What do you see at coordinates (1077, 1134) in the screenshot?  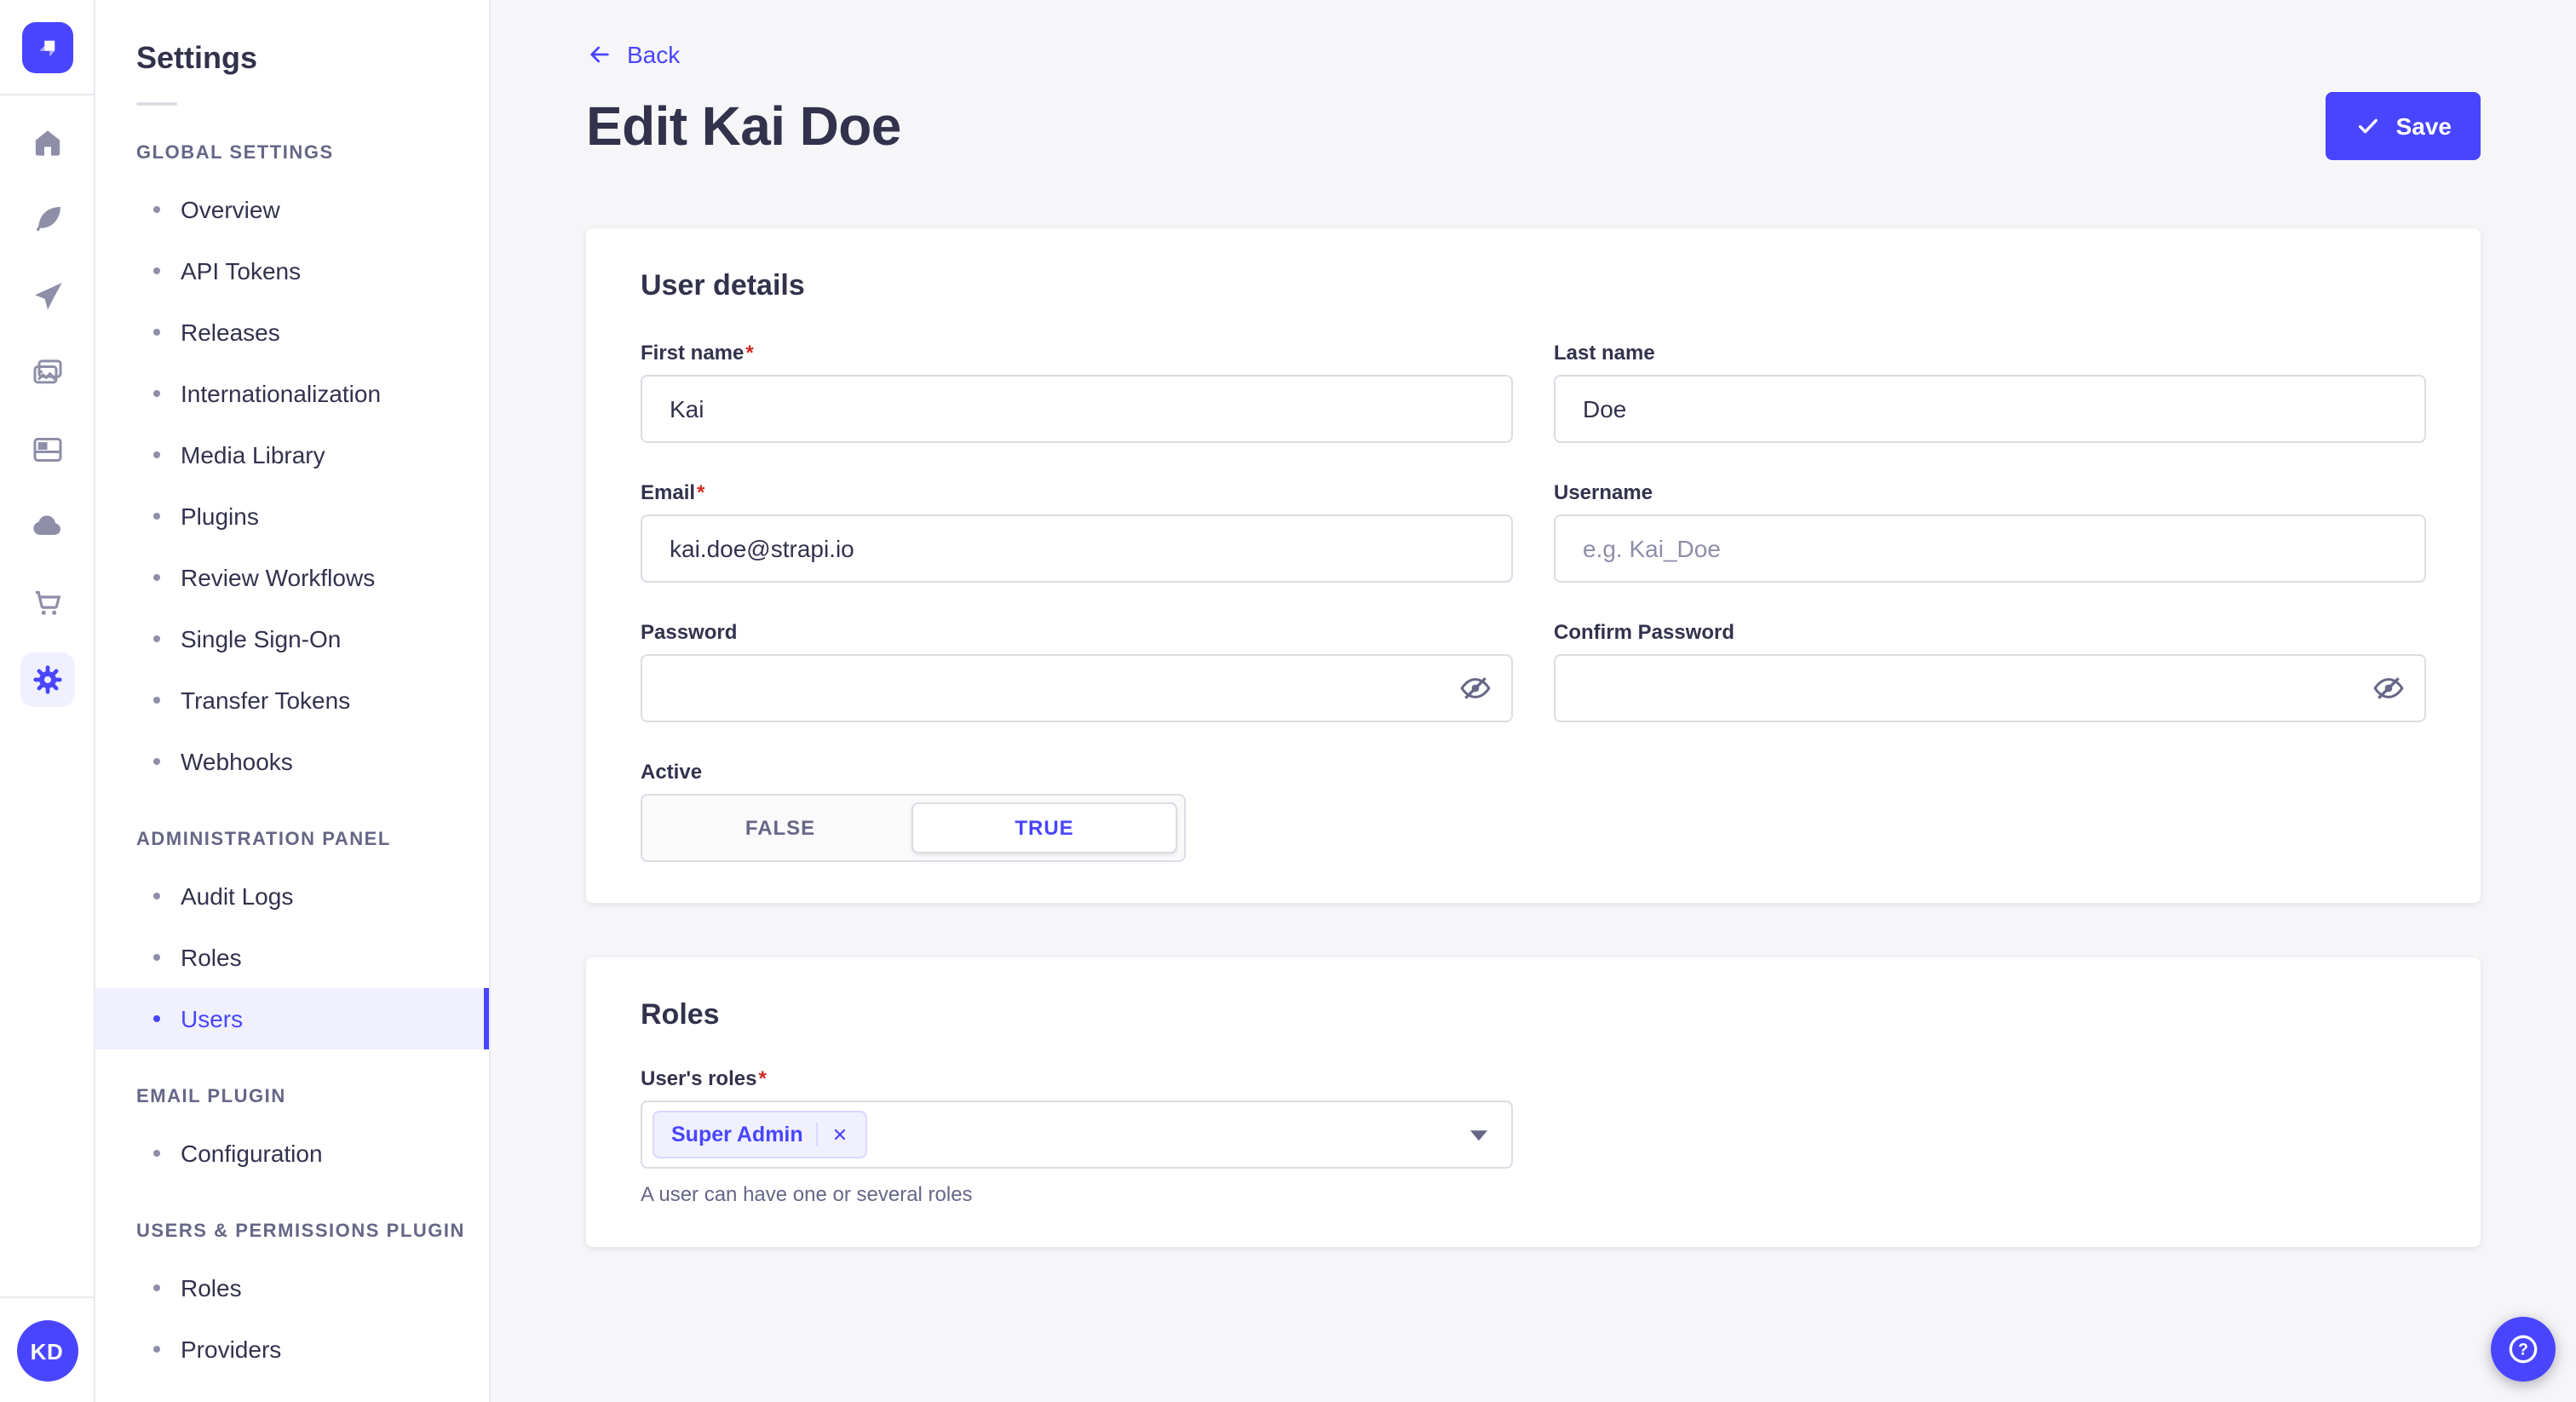 I see `user-roles-select: Super Admin` at bounding box center [1077, 1134].